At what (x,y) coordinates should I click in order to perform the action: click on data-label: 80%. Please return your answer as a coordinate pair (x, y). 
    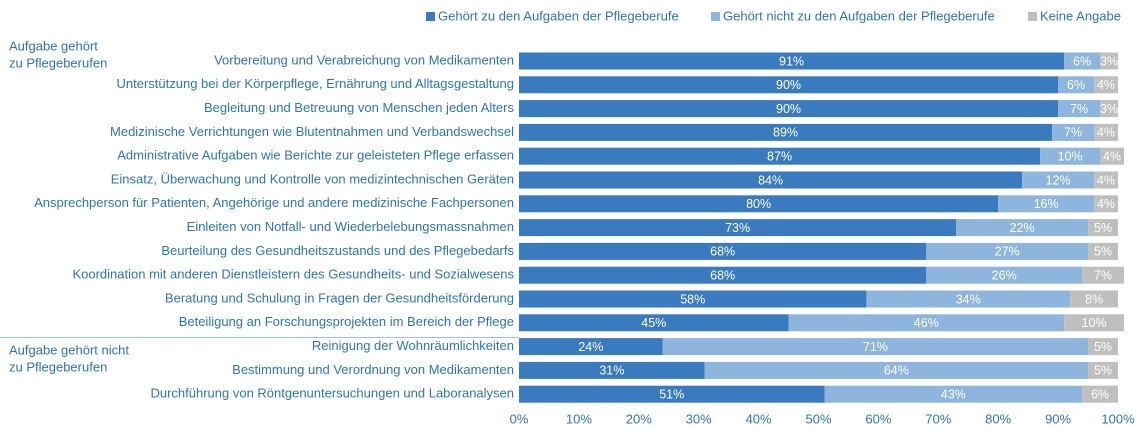
    Looking at the image, I should click on (758, 204).